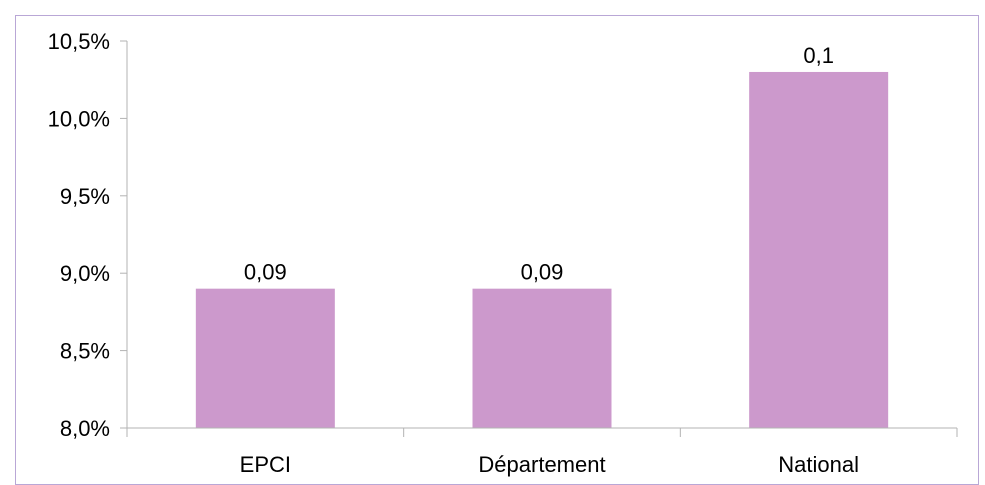 The height and width of the screenshot is (485, 985). What do you see at coordinates (123, 234) in the screenshot?
I see `y-axis-ticks` at bounding box center [123, 234].